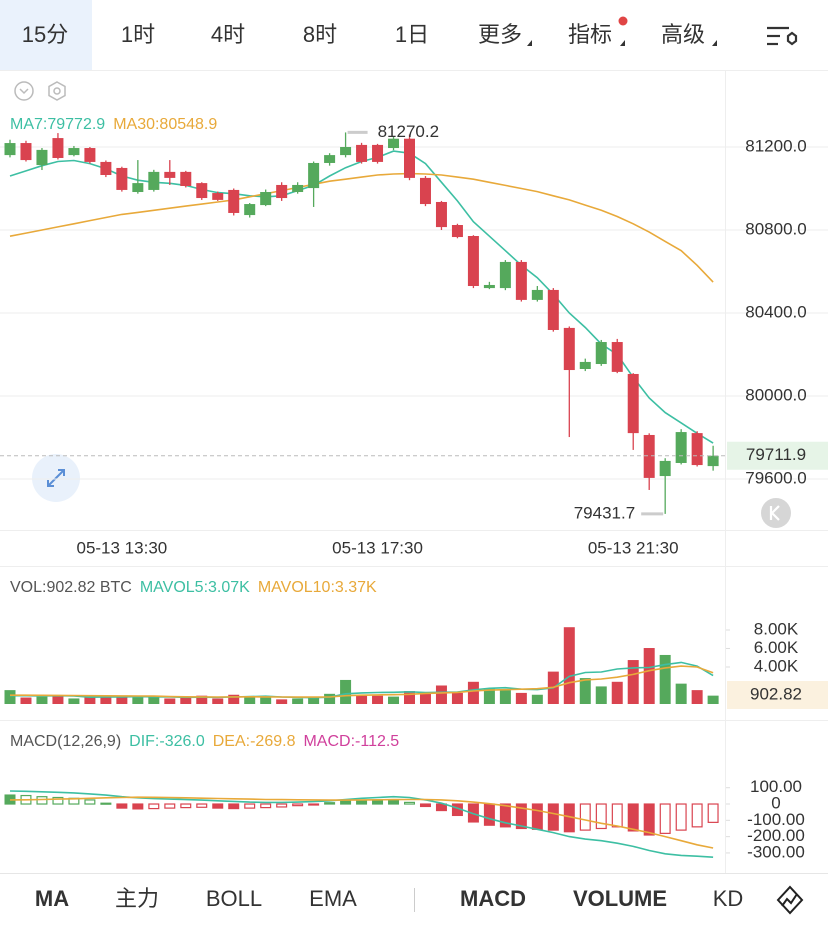  What do you see at coordinates (790, 900) in the screenshot?
I see `indicator-icon` at bounding box center [790, 900].